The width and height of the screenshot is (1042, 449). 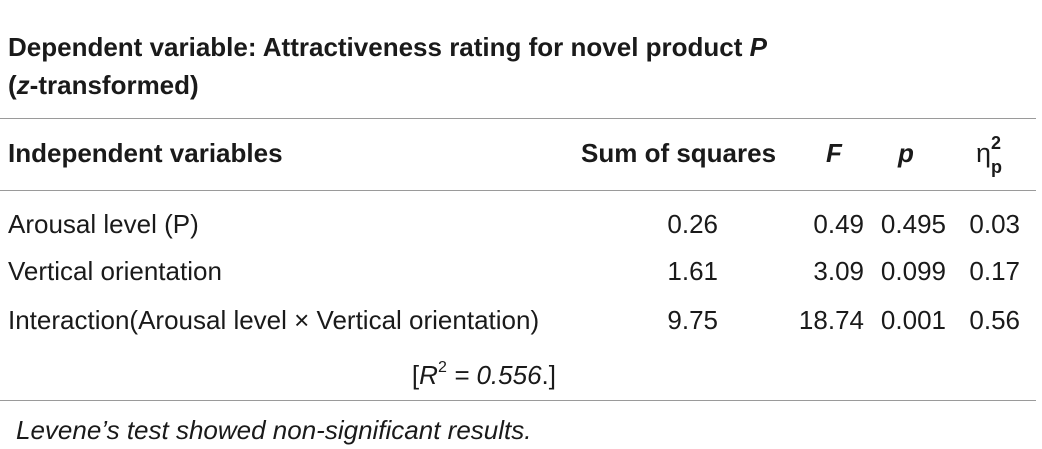 I want to click on title-suffix: -transformed), so click(x=114, y=85).